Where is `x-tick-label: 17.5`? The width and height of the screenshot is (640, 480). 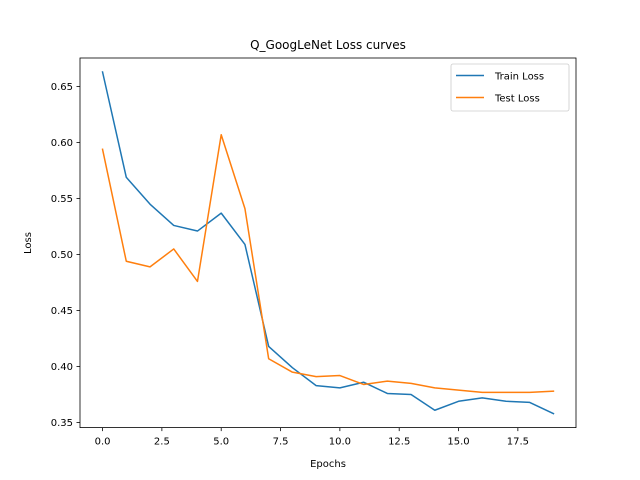 x-tick-label: 17.5 is located at coordinates (518, 442).